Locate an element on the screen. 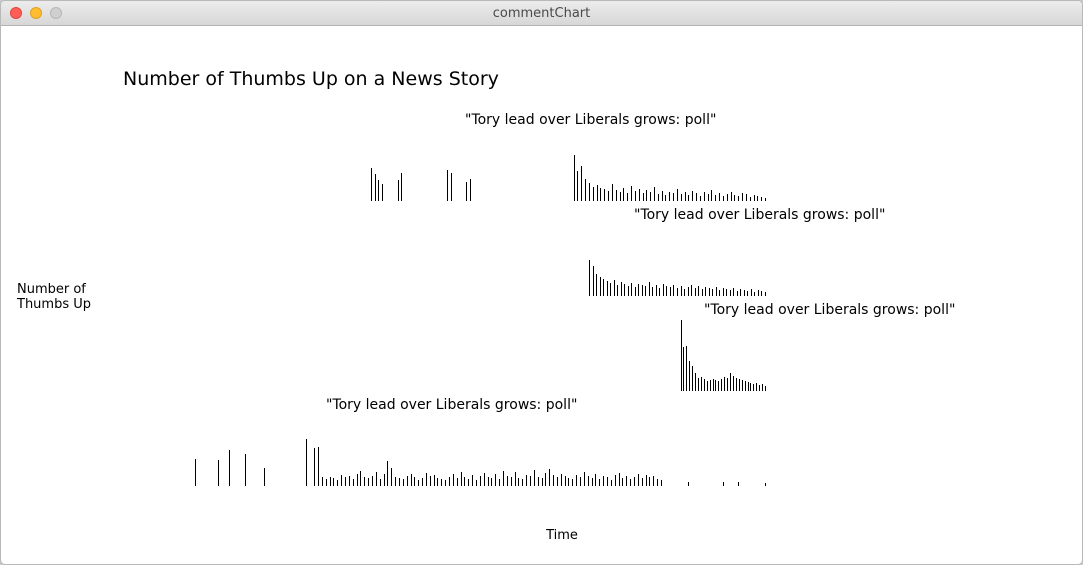 The height and width of the screenshot is (565, 1083). minimize-button is located at coordinates (36, 13).